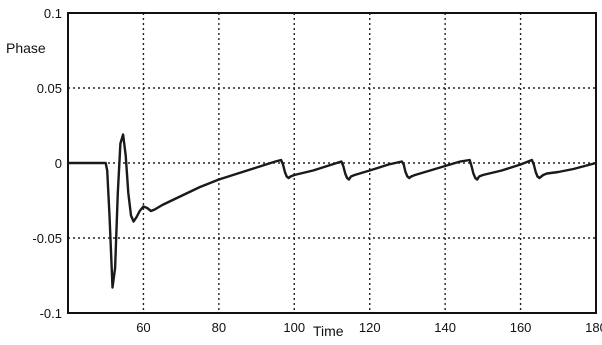 This screenshot has height=345, width=602. What do you see at coordinates (53, 13) in the screenshot?
I see `y-tick-label: 0.1` at bounding box center [53, 13].